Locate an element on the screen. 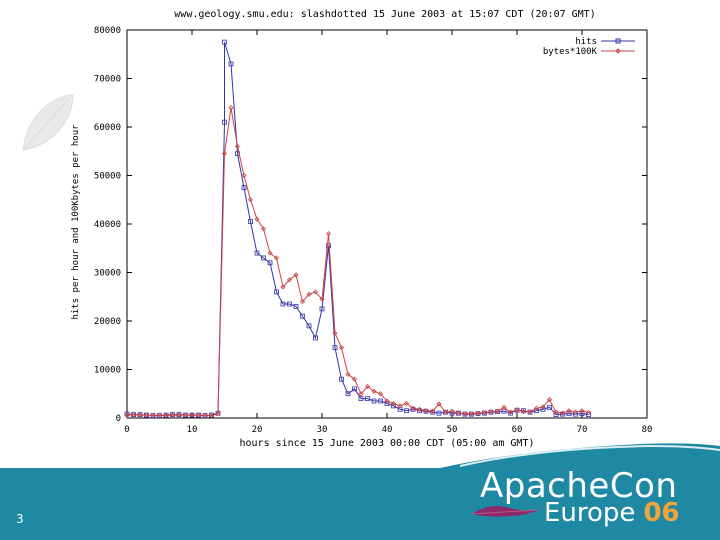  y-tick-label: 0 is located at coordinates (118, 419).